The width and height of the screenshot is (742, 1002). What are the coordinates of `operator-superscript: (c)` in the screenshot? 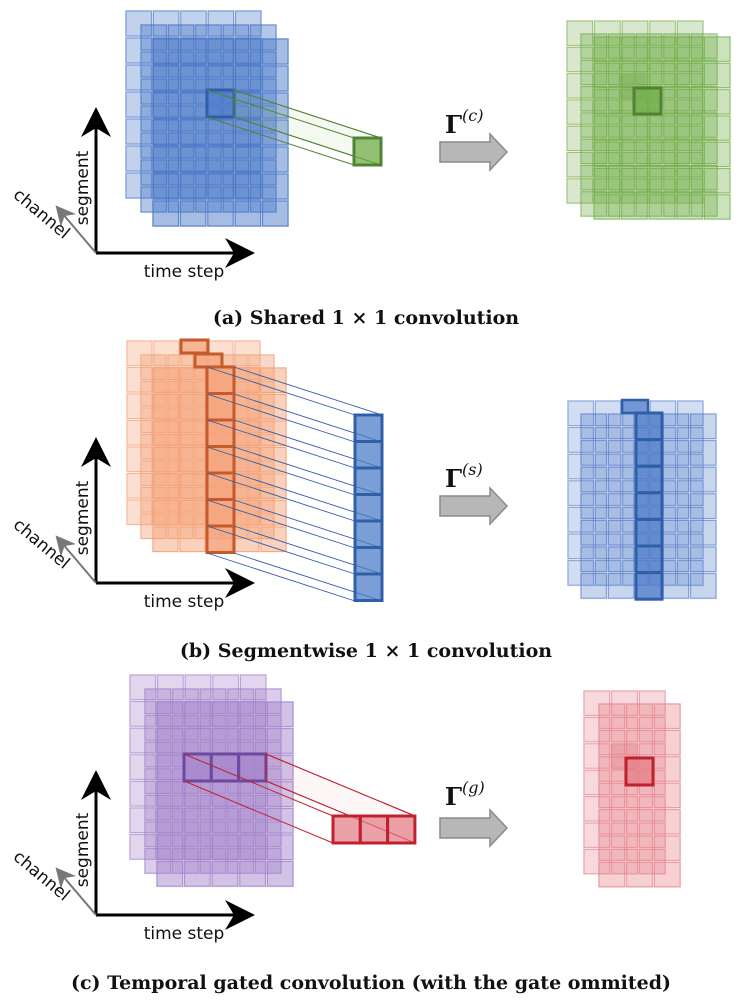 It's located at (472, 115).